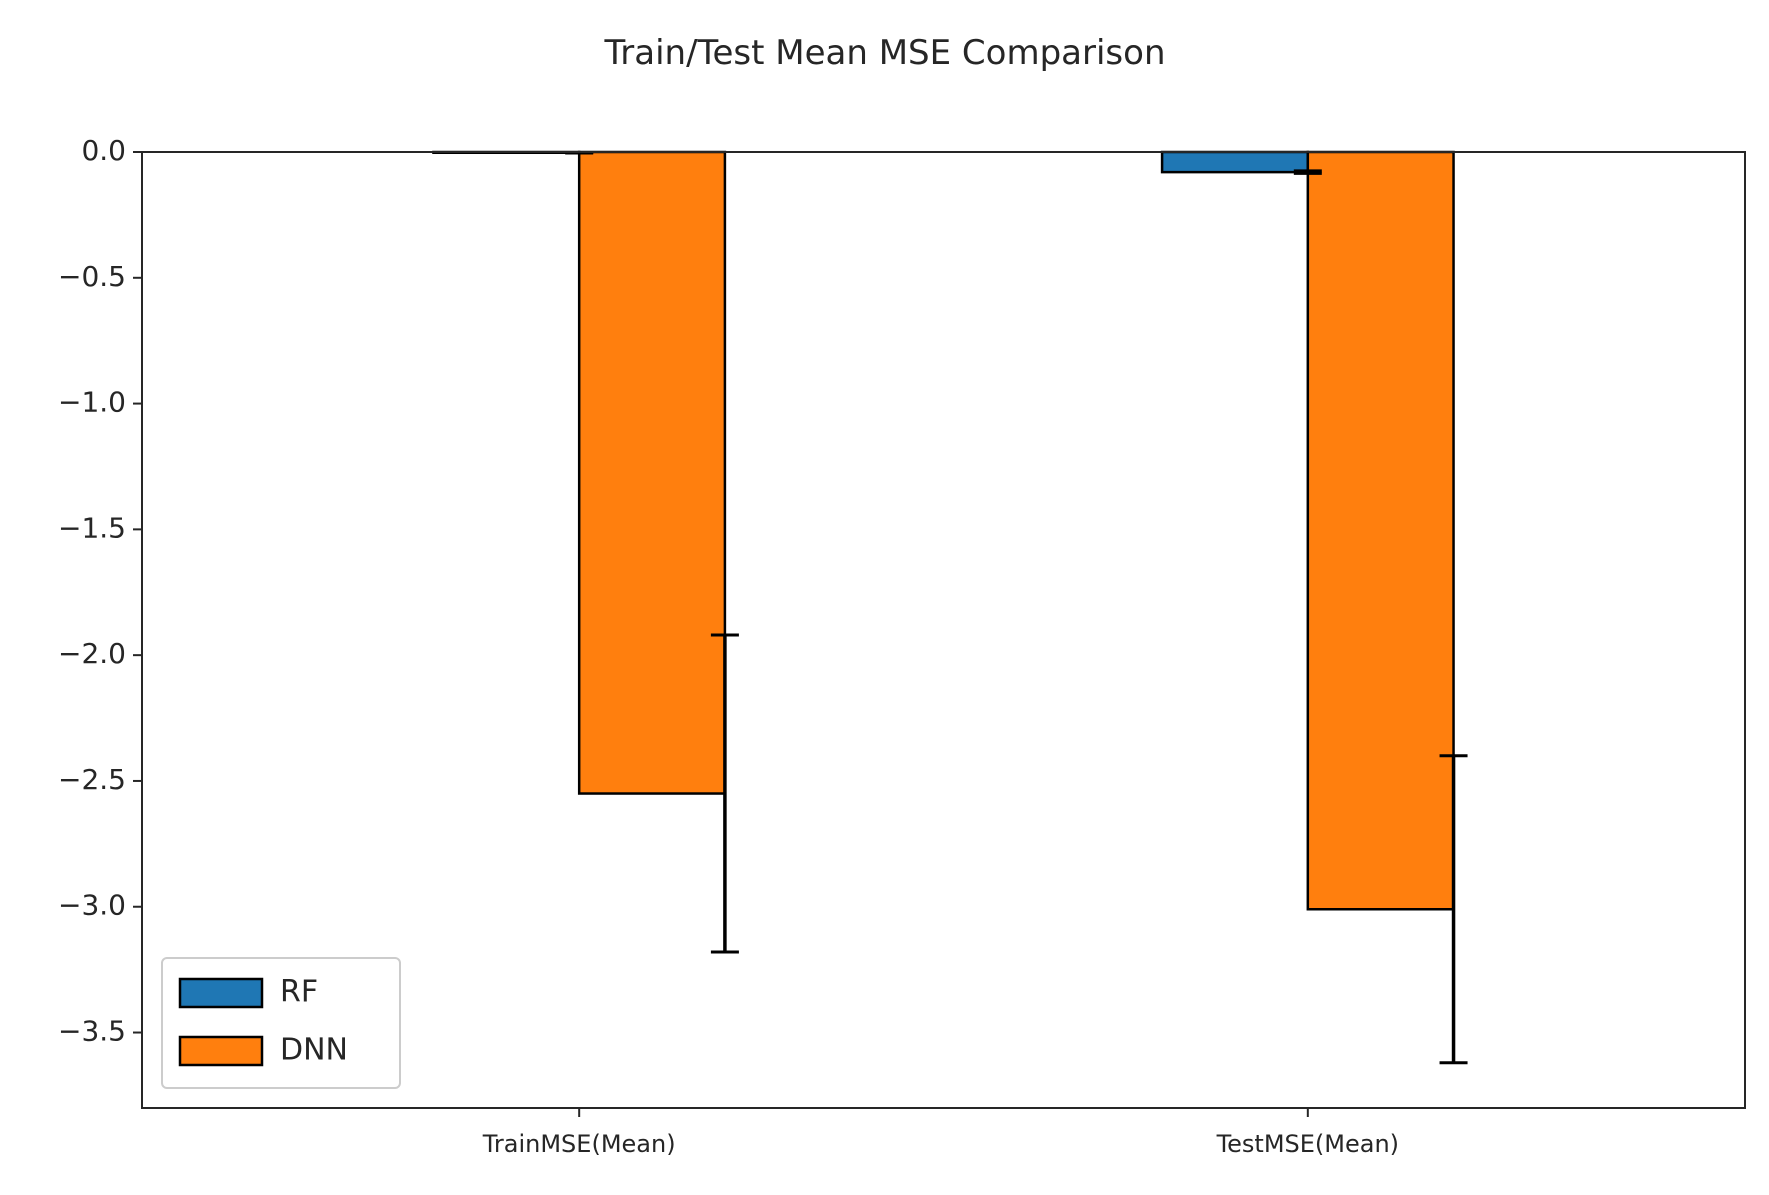 The image size is (1769, 1195). Describe the element at coordinates (299, 992) in the screenshot. I see `legend-label-rf: RF` at that location.